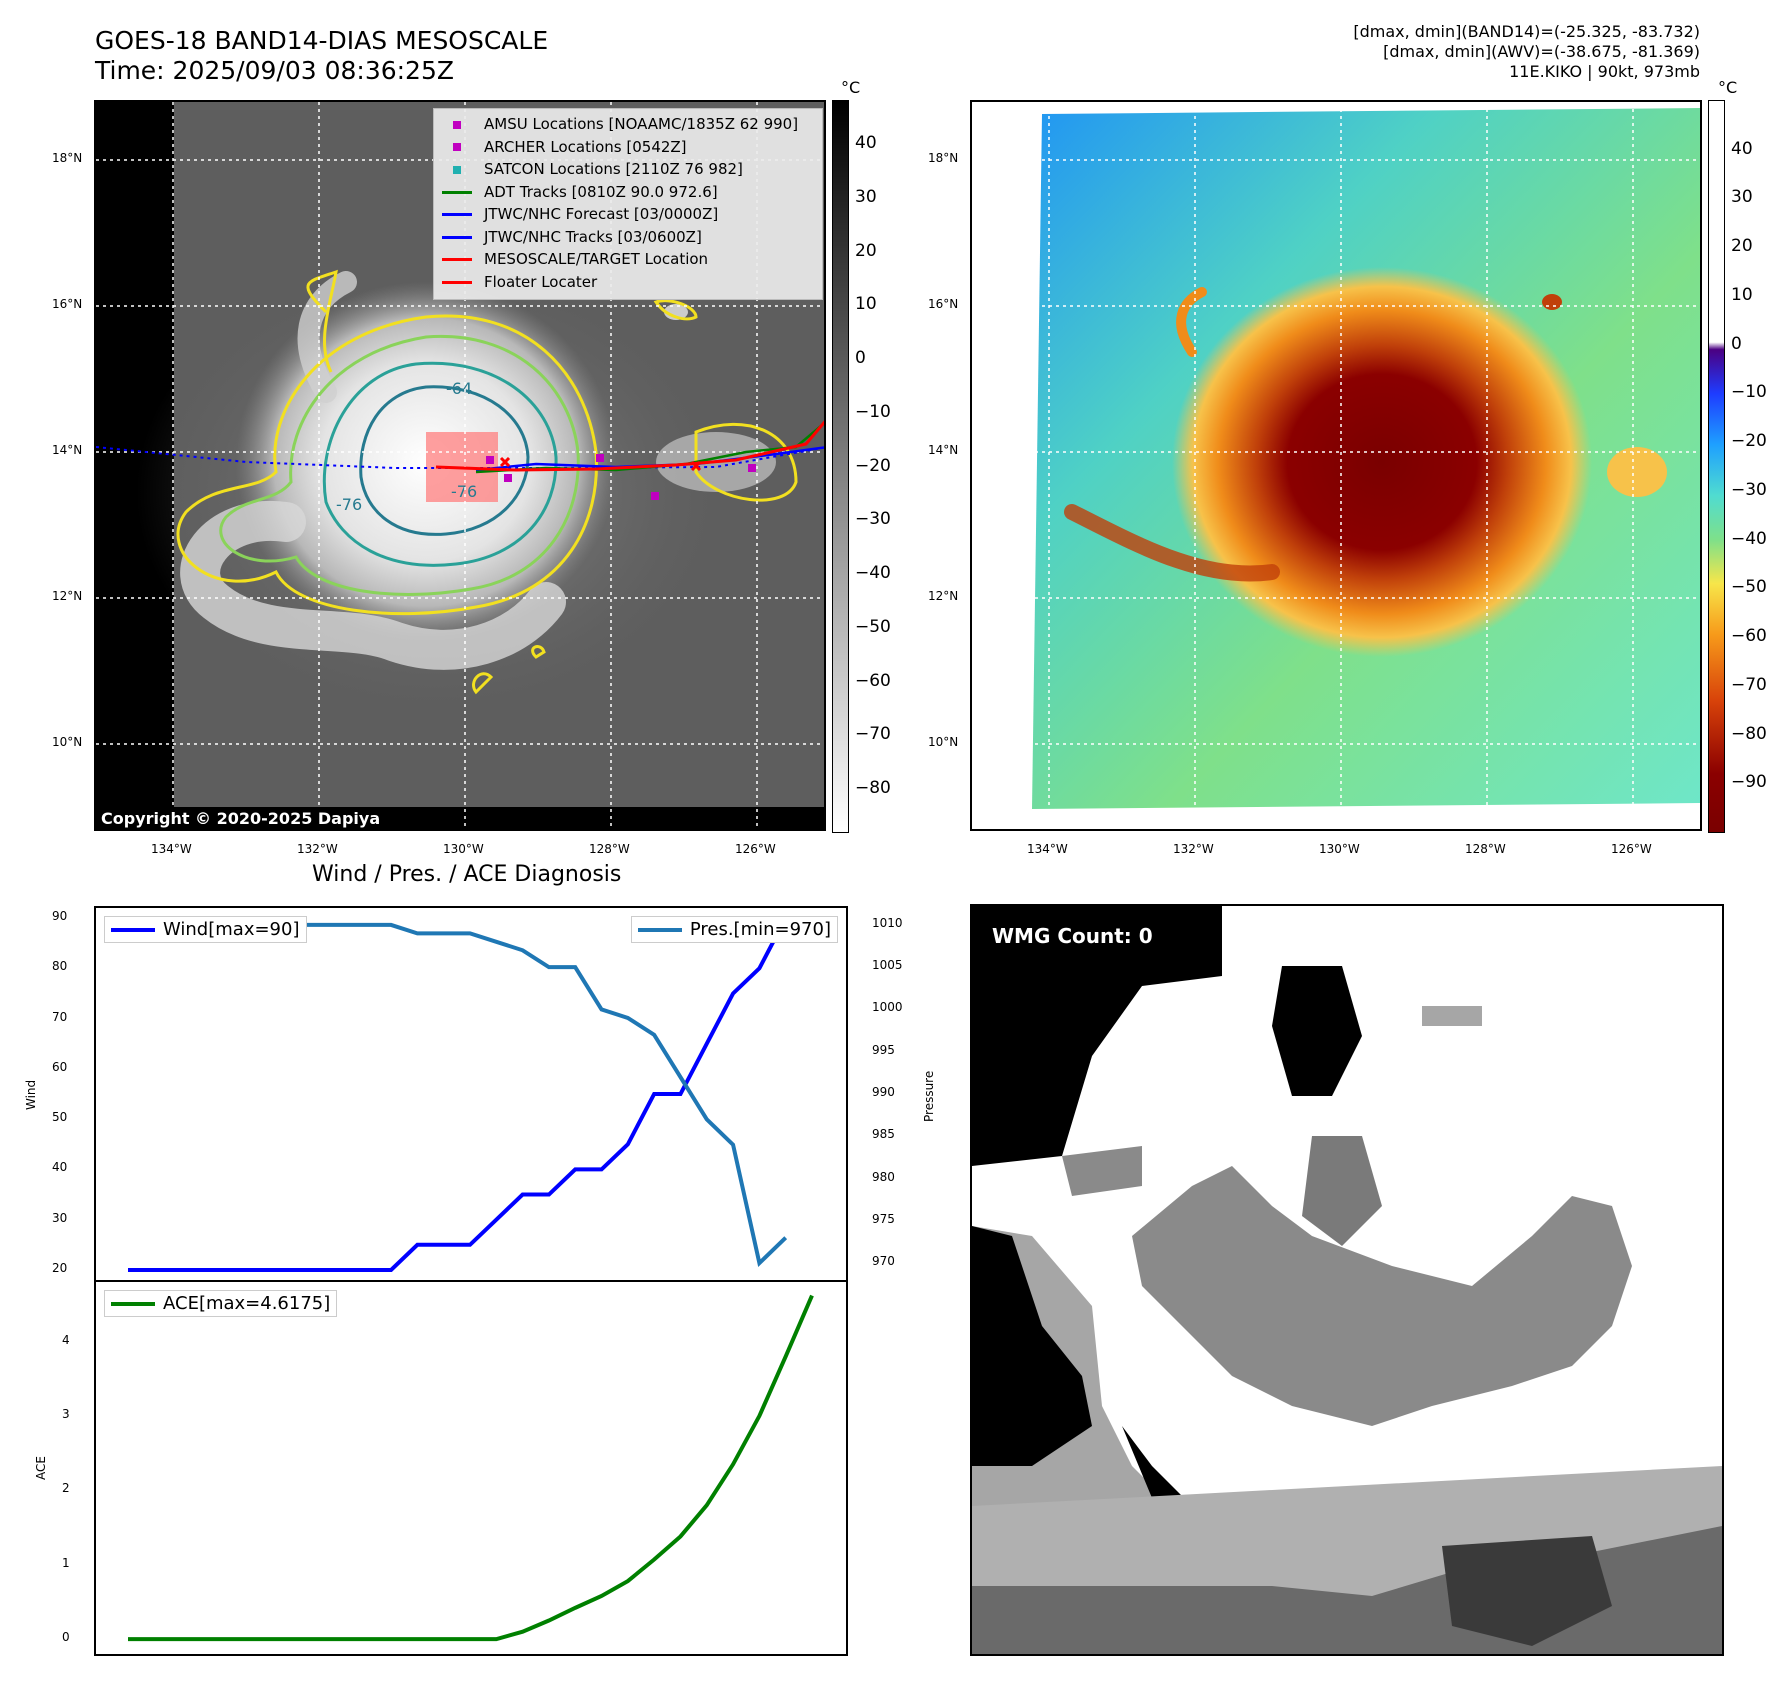 The height and width of the screenshot is (1690, 1788). I want to click on legend-item: ARCHER Locations [0542Z], so click(564, 147).